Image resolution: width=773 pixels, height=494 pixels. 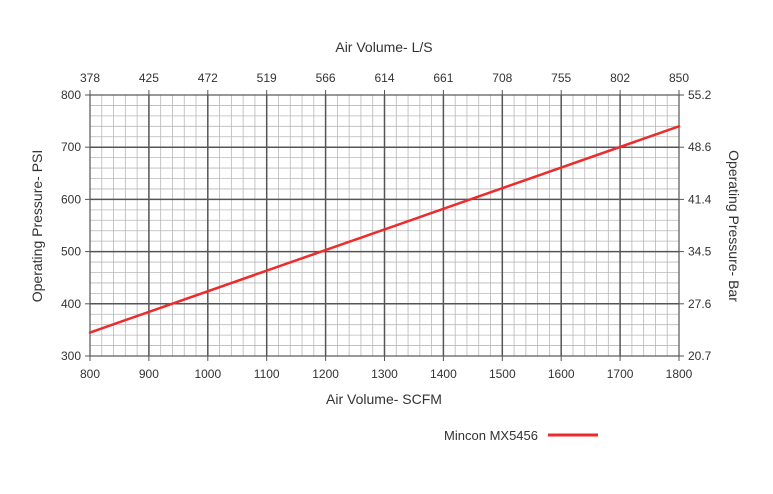 I want to click on top-axis-title: Air Volume- L/S, so click(x=383, y=47).